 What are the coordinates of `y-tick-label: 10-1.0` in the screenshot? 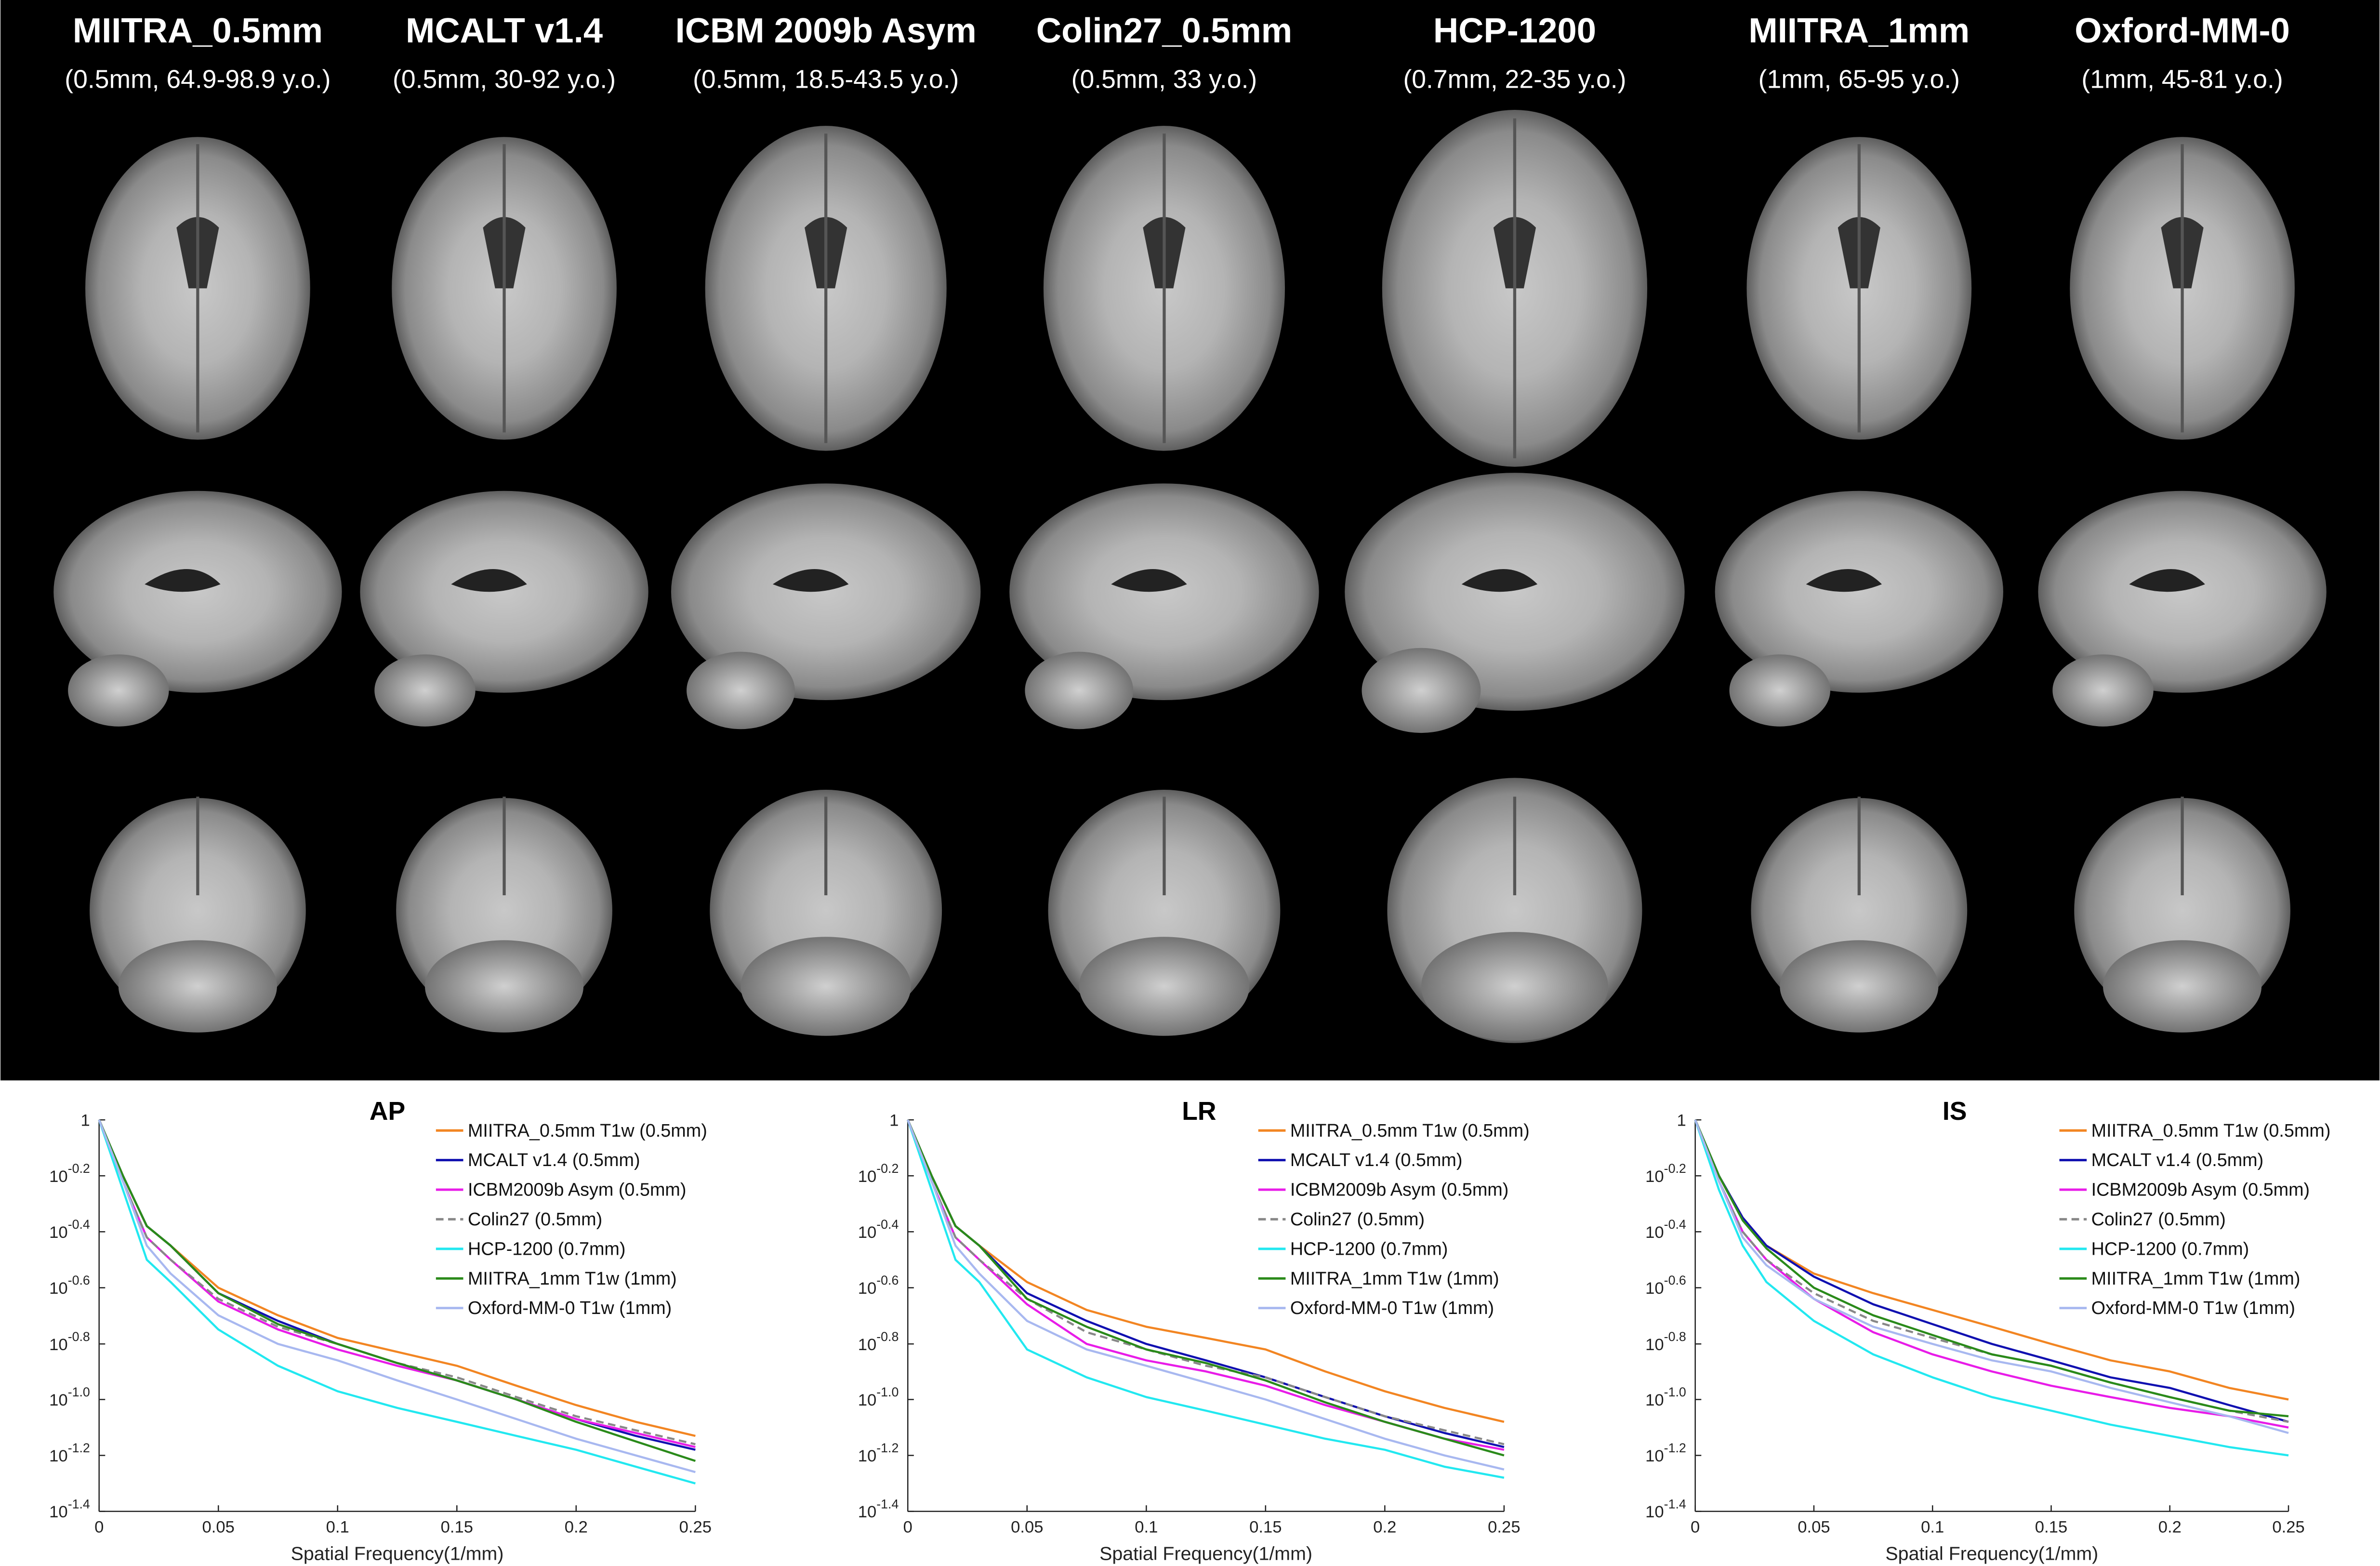 It's located at (1665, 1397).